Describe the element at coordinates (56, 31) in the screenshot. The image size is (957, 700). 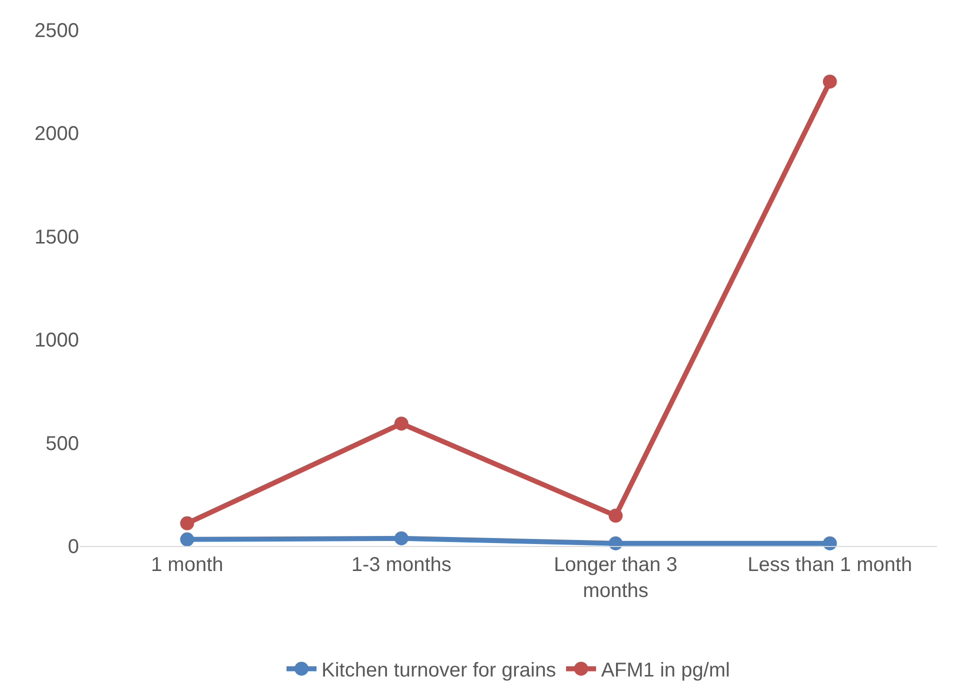
I see `y-tick-label: 2500` at that location.